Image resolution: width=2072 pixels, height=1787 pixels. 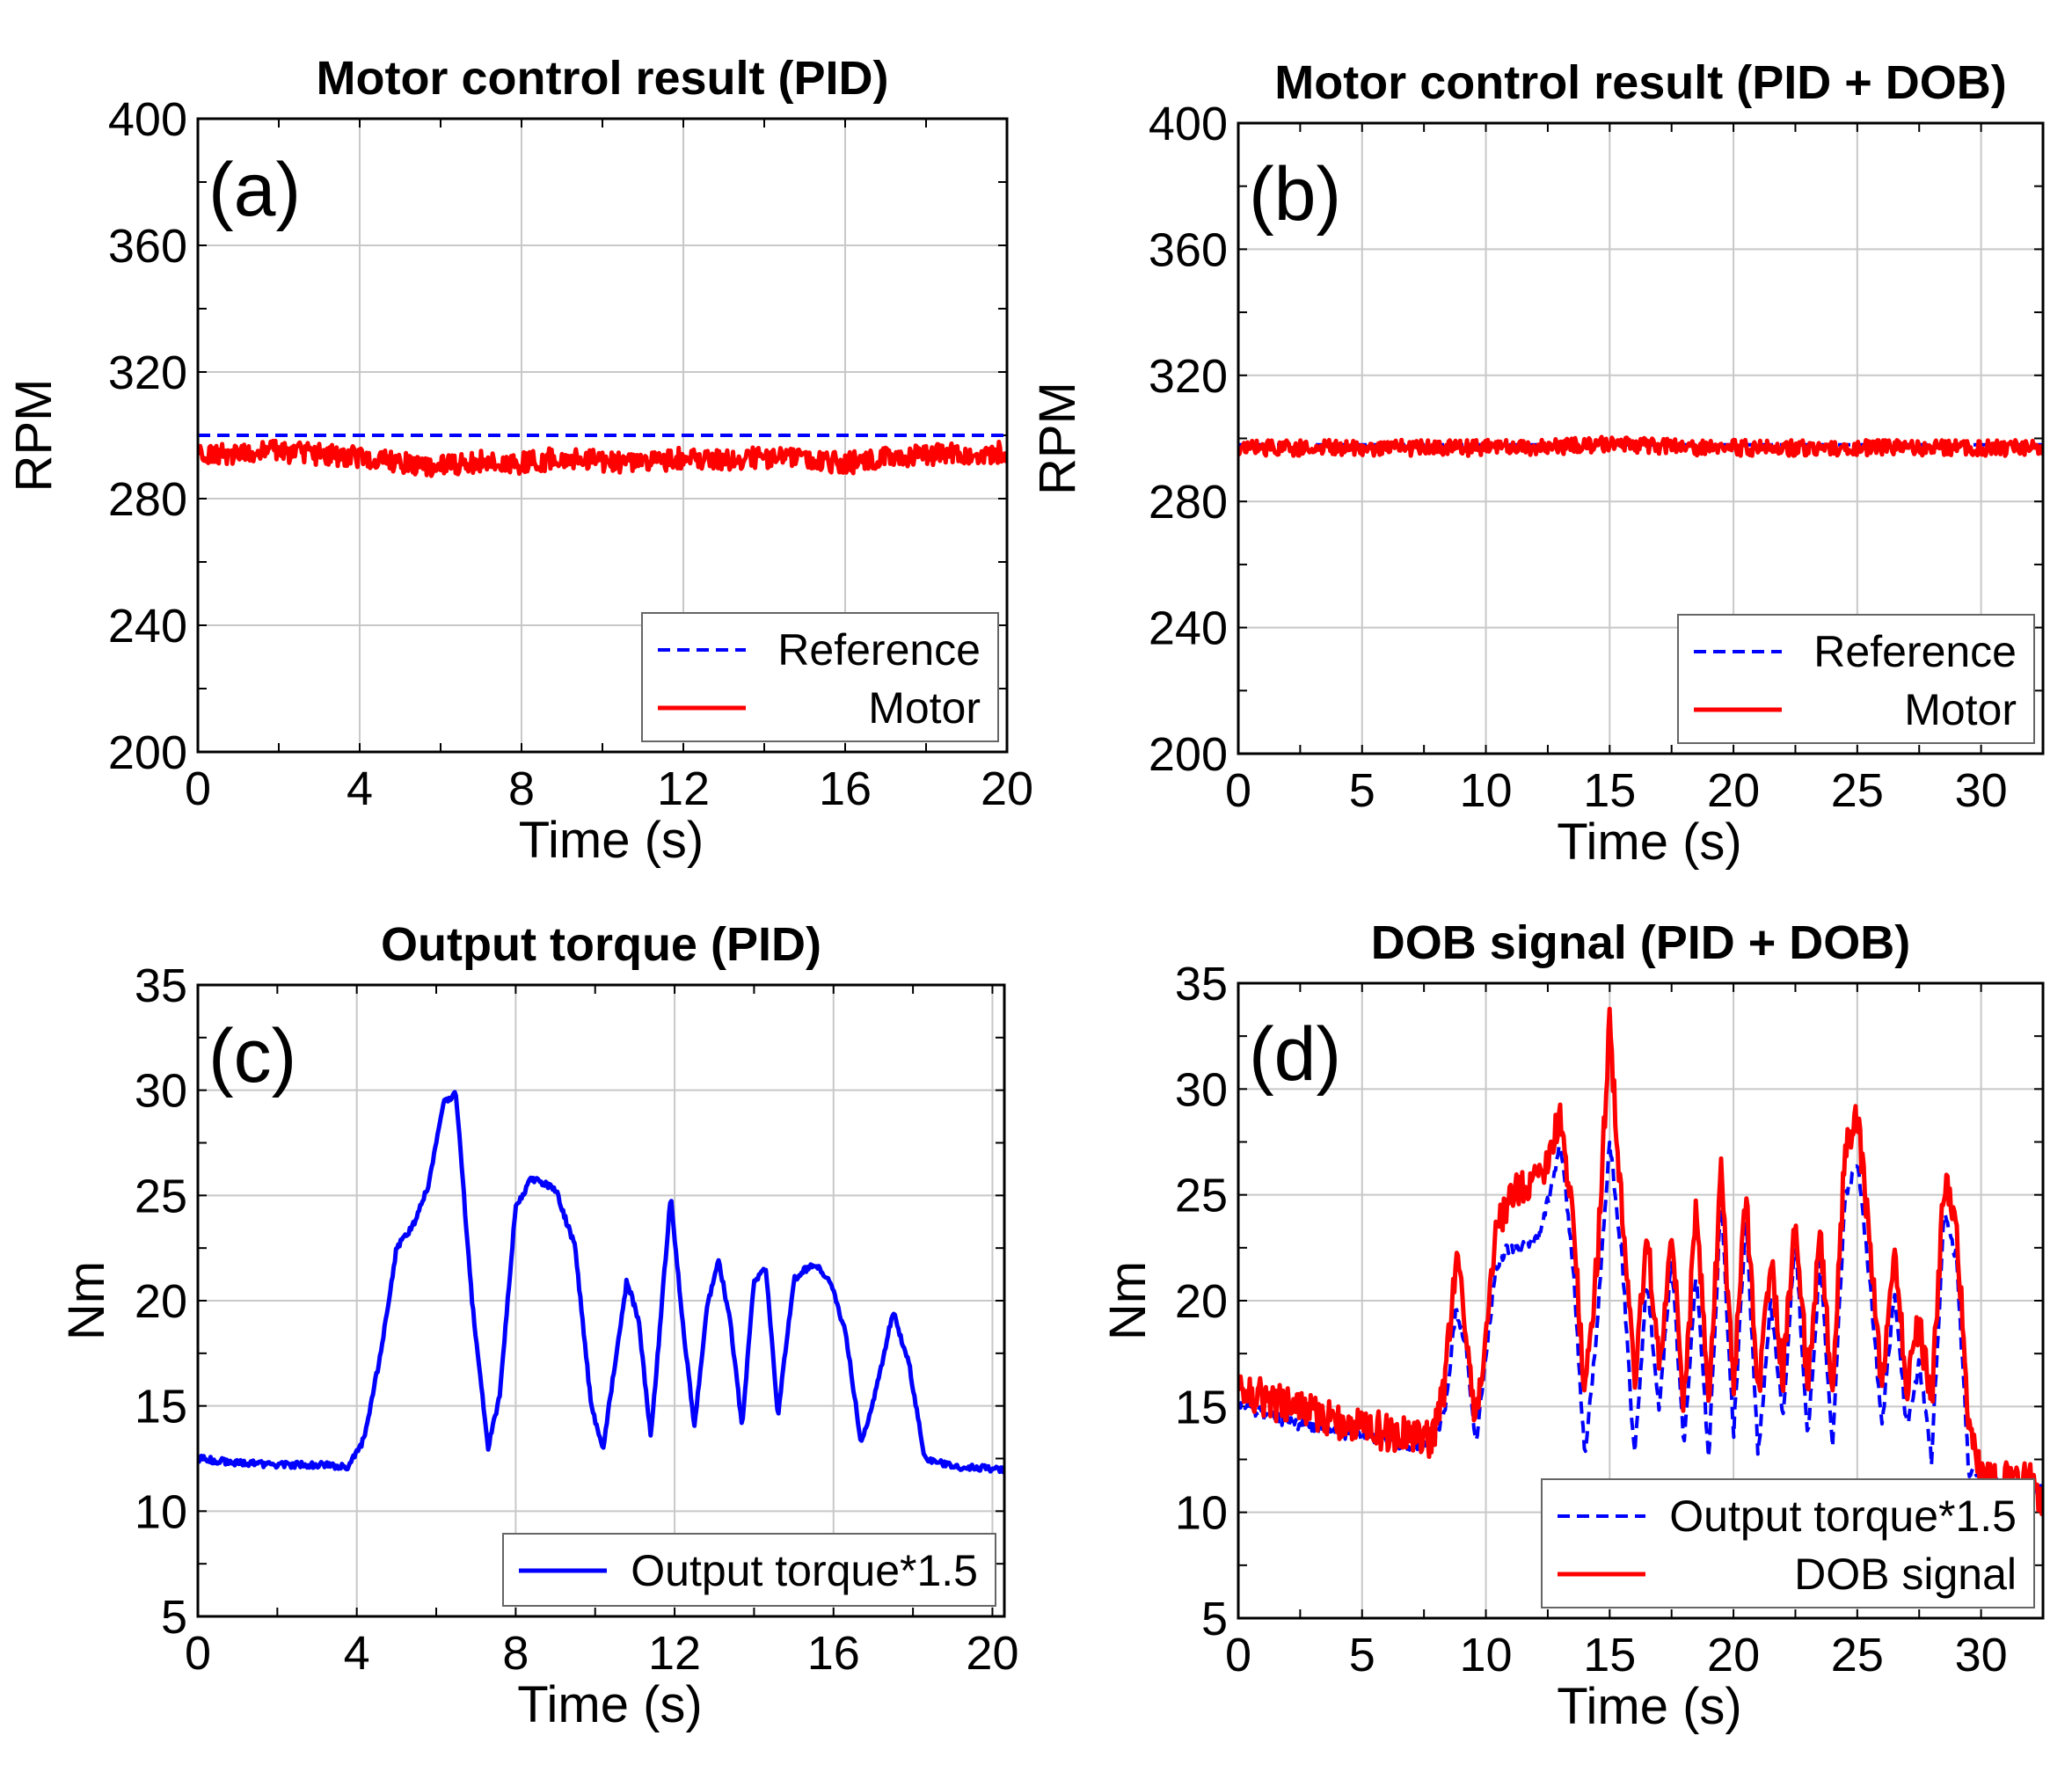 What do you see at coordinates (1641, 942) in the screenshot?
I see `chart-title: DOB signal (PID + DOB)` at bounding box center [1641, 942].